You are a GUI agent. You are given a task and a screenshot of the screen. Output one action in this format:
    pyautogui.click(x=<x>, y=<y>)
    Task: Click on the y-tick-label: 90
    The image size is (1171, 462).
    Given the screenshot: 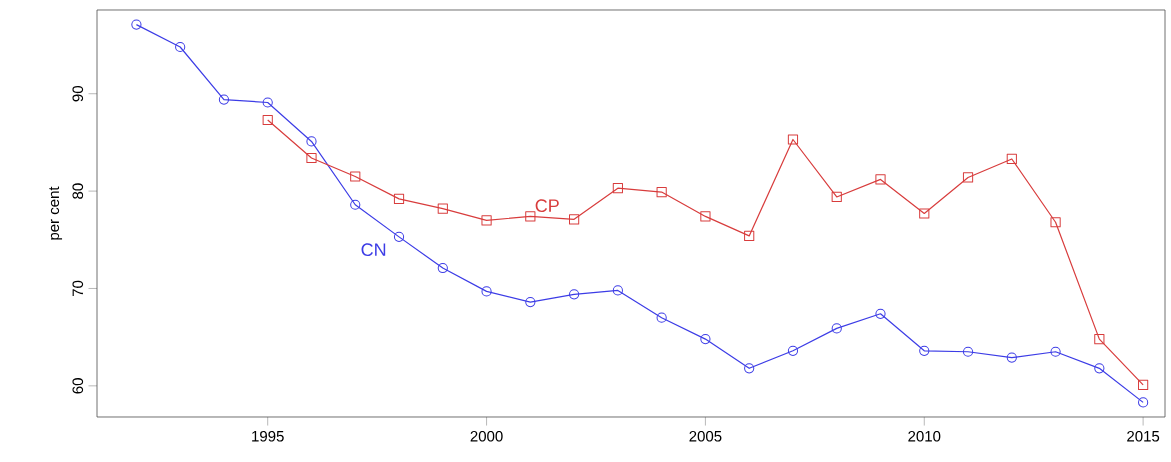 What is the action you would take?
    pyautogui.click(x=78, y=93)
    